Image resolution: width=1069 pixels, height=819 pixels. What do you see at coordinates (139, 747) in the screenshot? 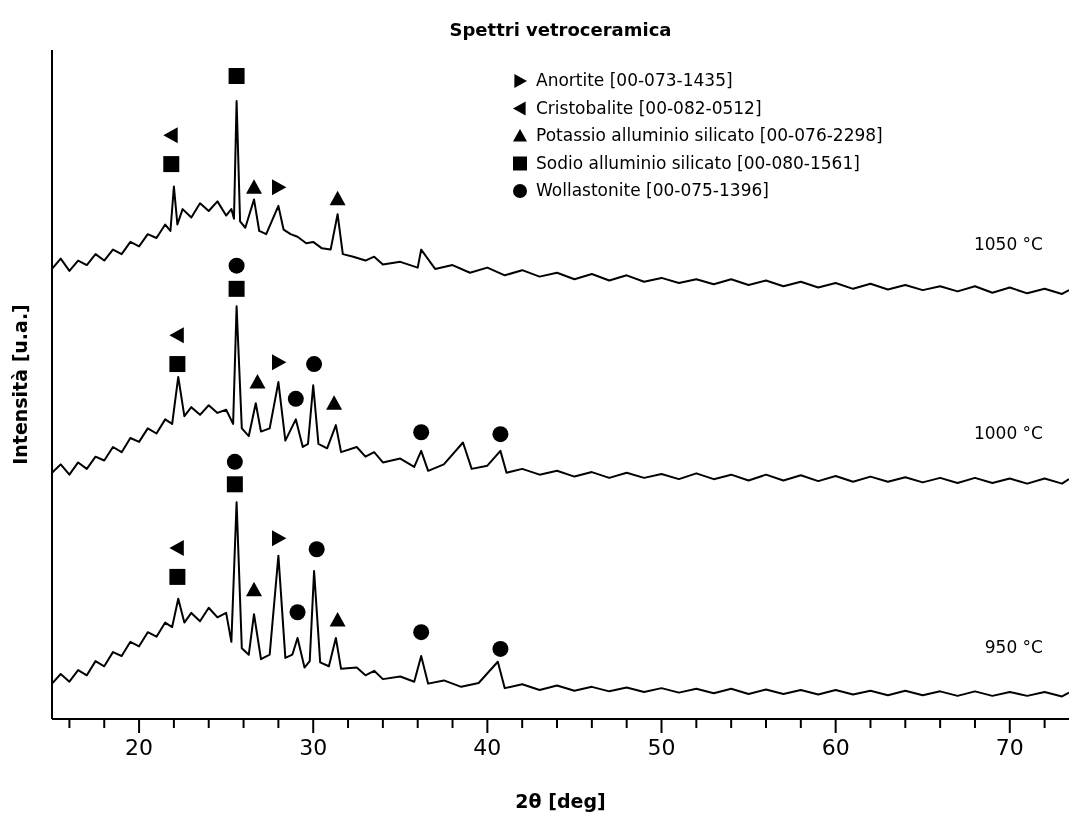
I see `x-tick-label: 20` at bounding box center [139, 747].